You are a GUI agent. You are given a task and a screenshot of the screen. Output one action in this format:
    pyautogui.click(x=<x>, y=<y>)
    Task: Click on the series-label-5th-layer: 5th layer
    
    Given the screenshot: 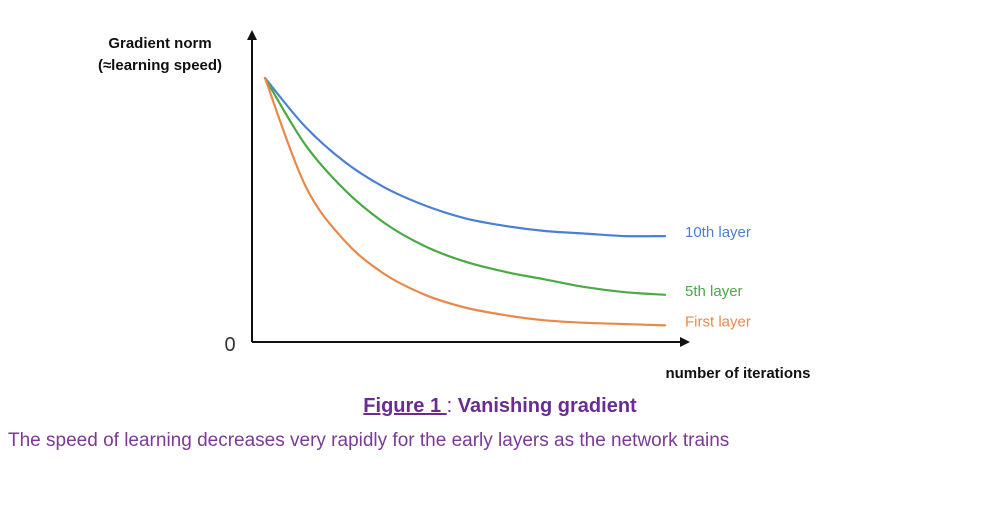 What is the action you would take?
    pyautogui.click(x=714, y=291)
    